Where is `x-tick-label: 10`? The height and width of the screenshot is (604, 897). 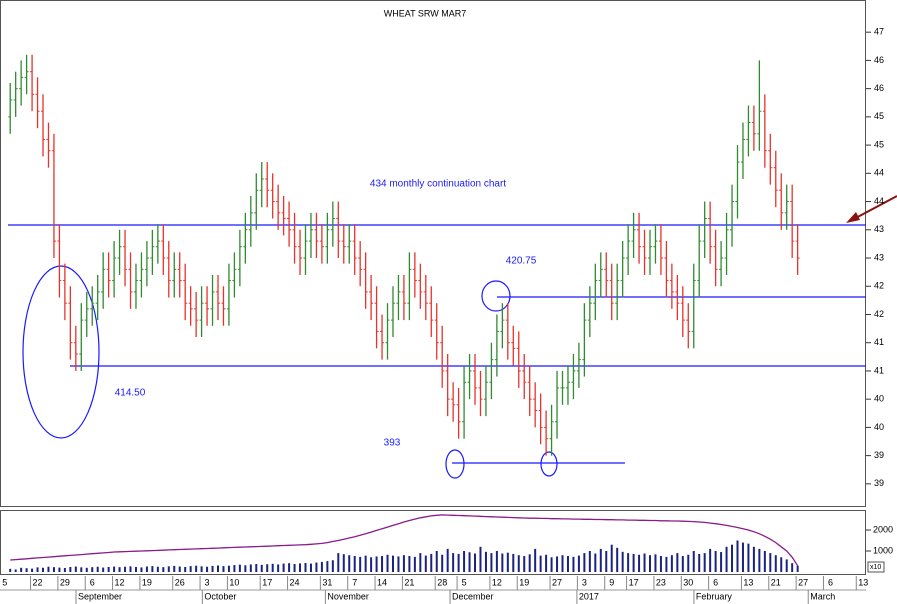
x-tick-label: 10 is located at coordinates (234, 582).